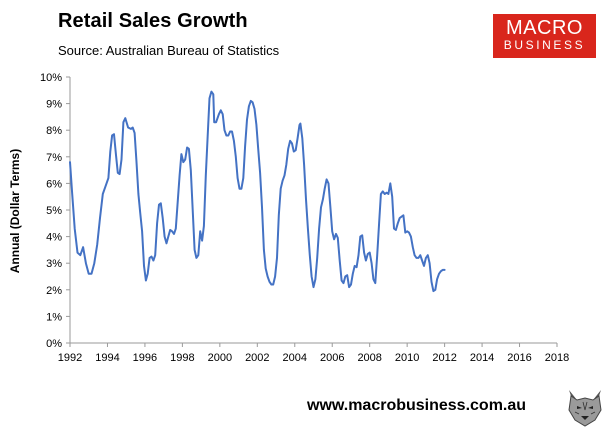  What do you see at coordinates (585, 406) in the screenshot?
I see `wolf-mascot-icon` at bounding box center [585, 406].